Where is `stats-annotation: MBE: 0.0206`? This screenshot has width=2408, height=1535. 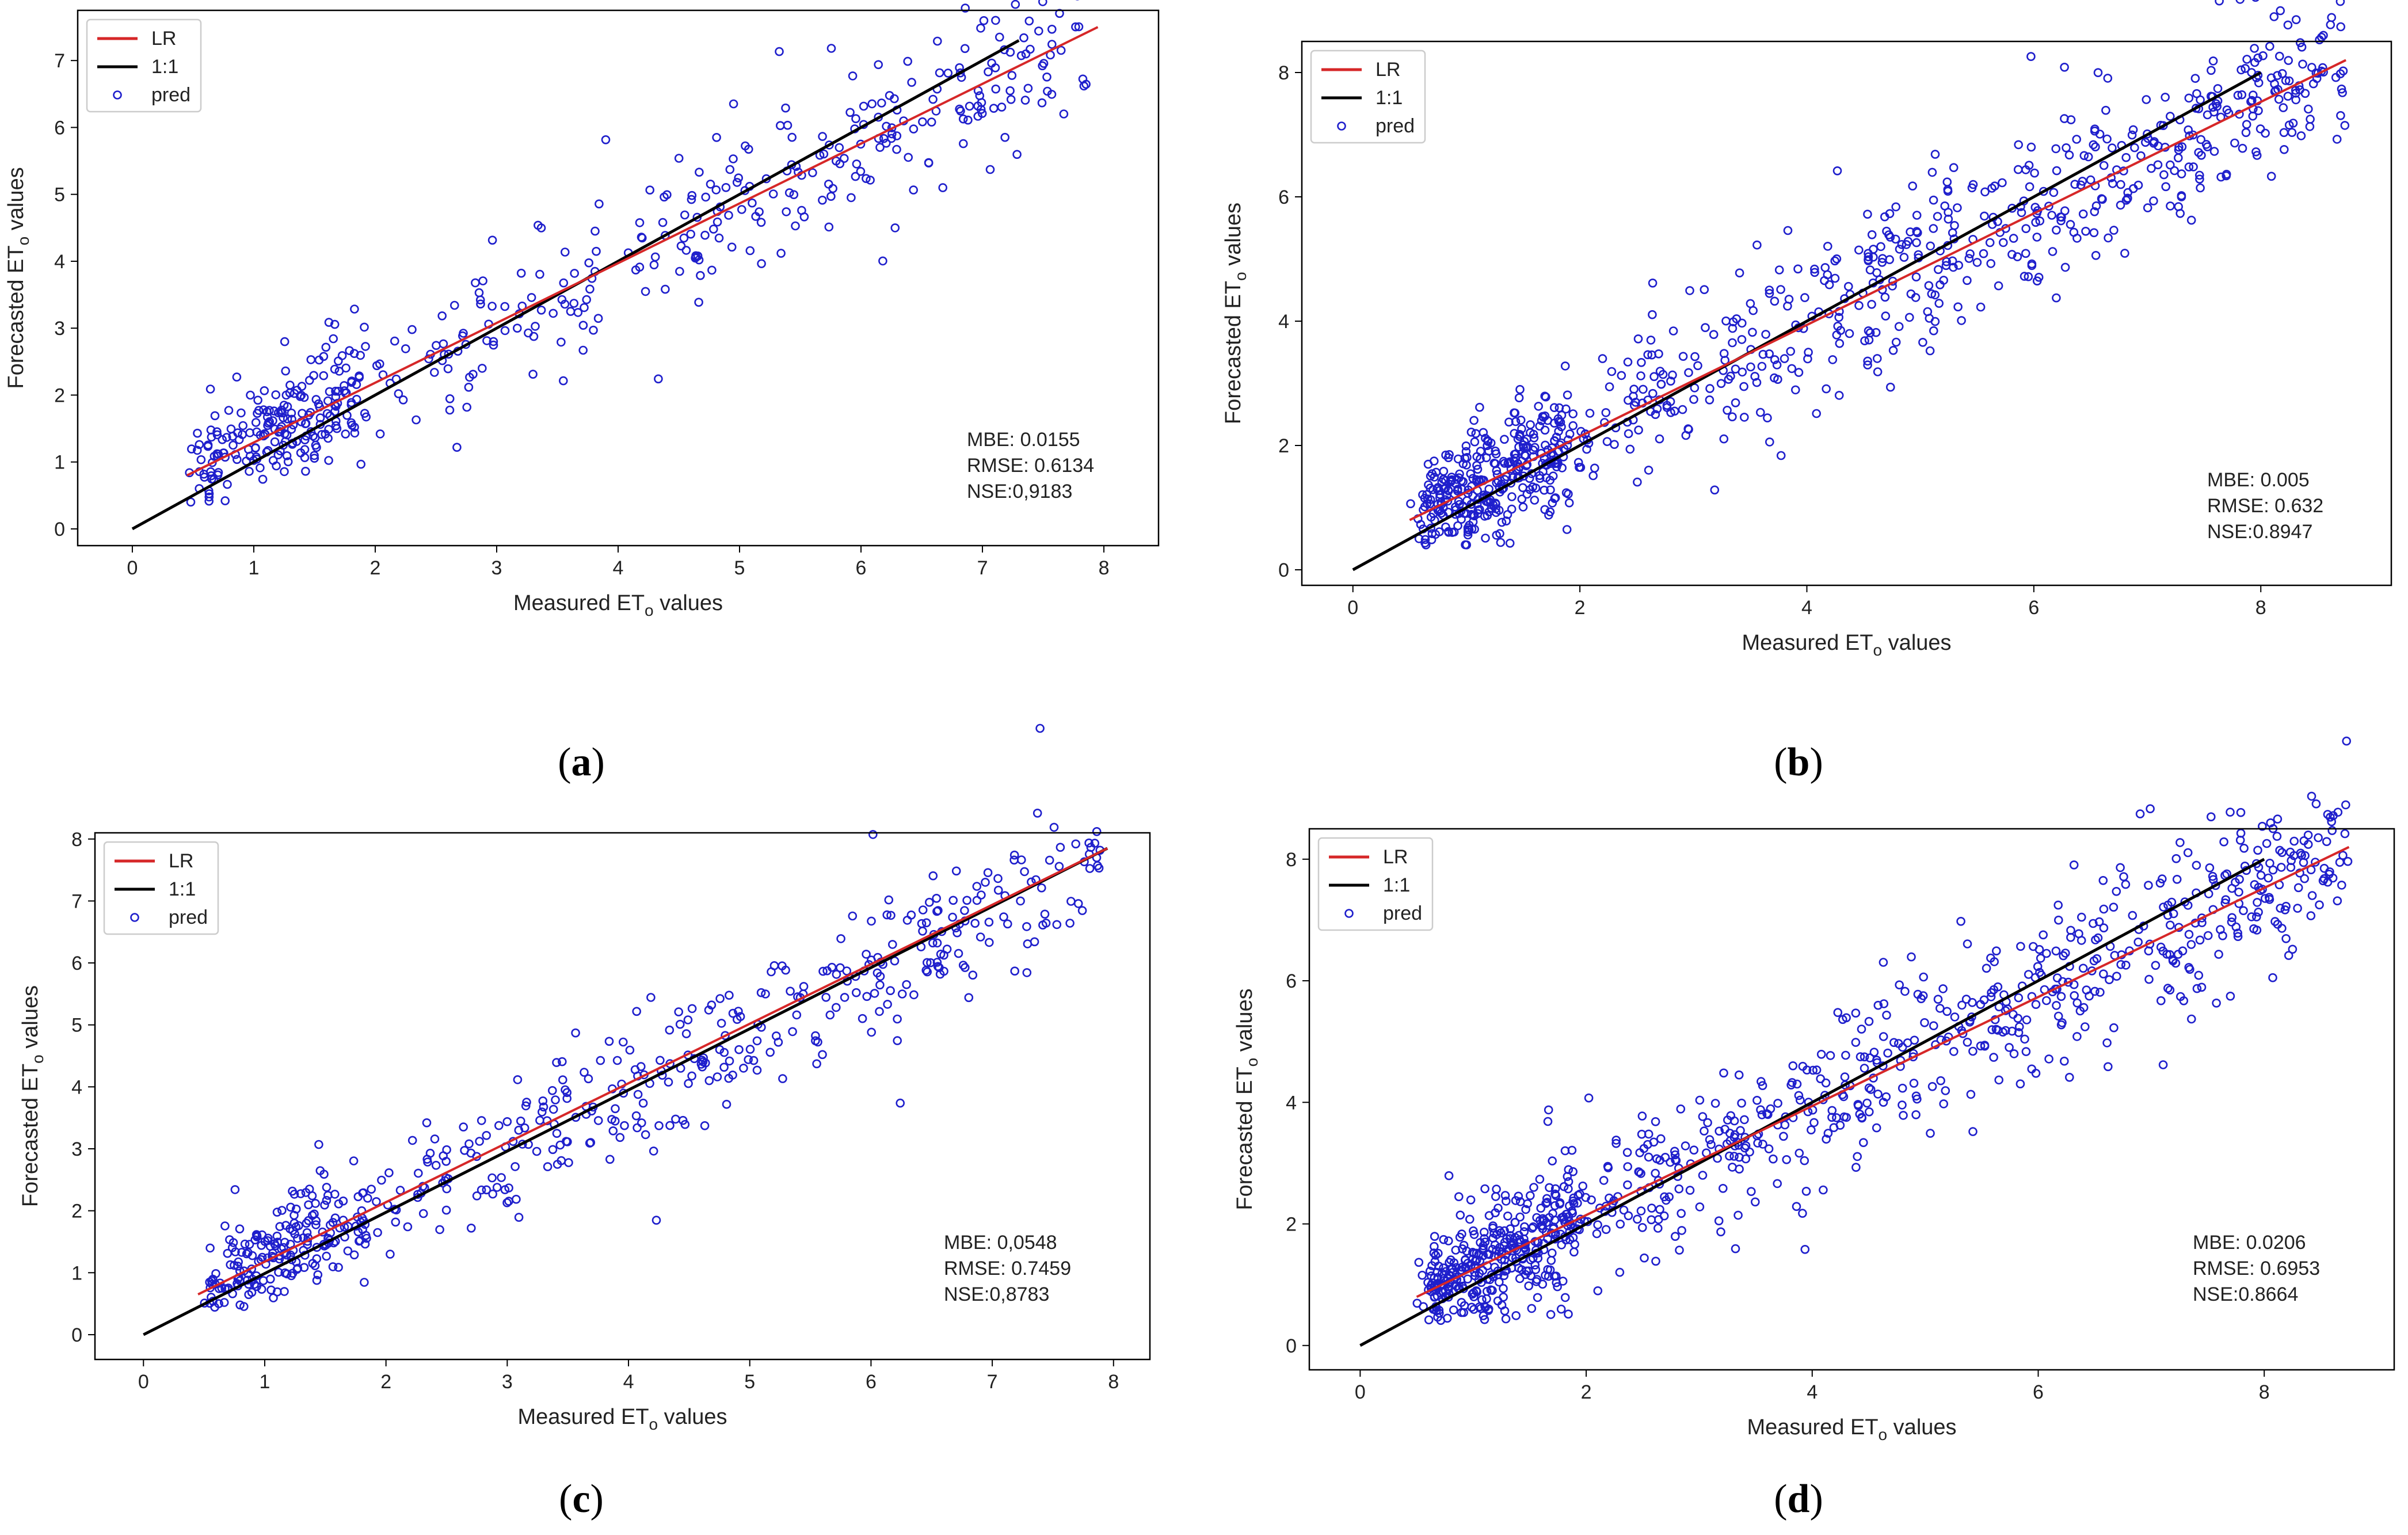 stats-annotation: MBE: 0.0206 is located at coordinates (2249, 1243).